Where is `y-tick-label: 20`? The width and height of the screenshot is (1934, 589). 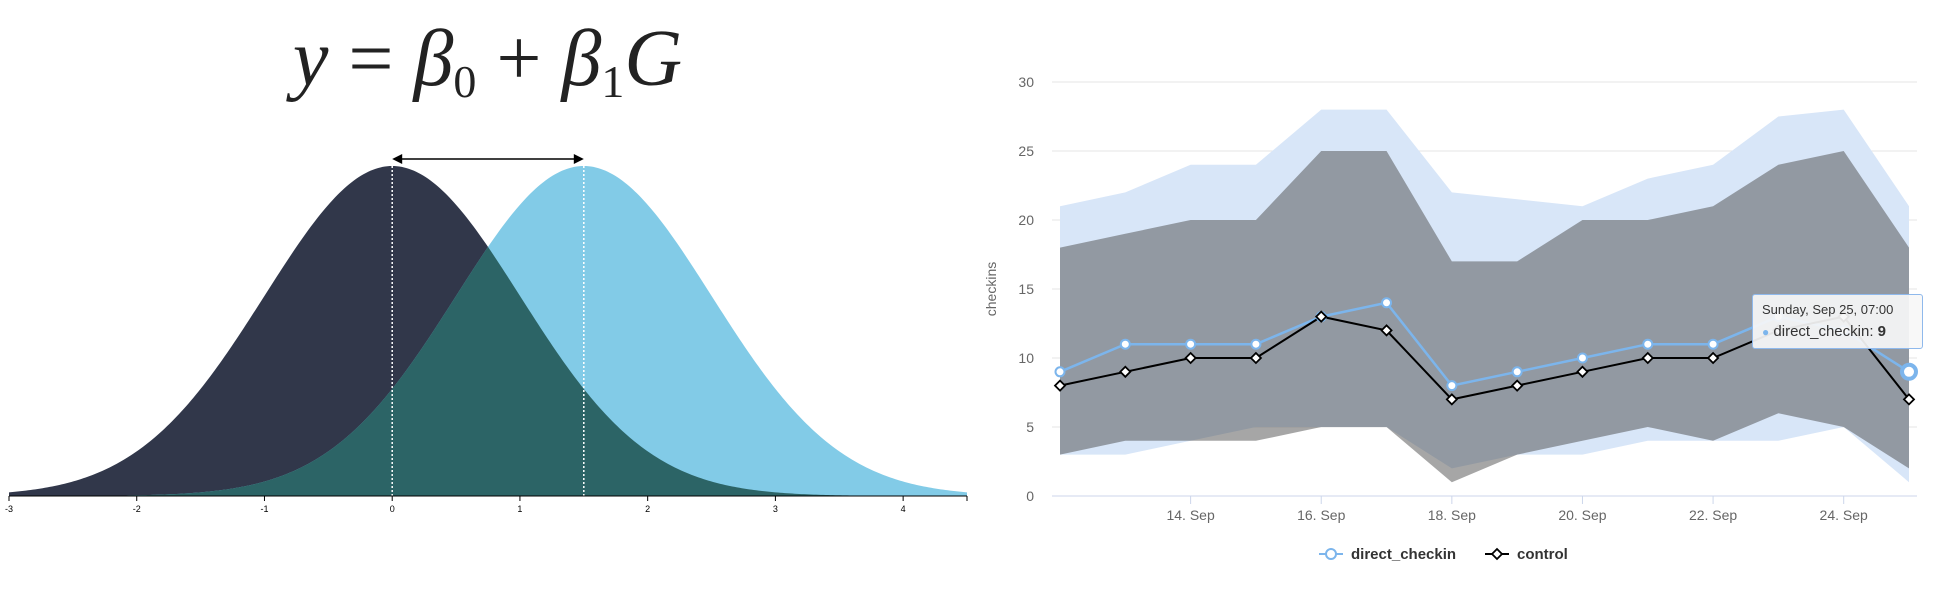
y-tick-label: 20 is located at coordinates (1026, 220).